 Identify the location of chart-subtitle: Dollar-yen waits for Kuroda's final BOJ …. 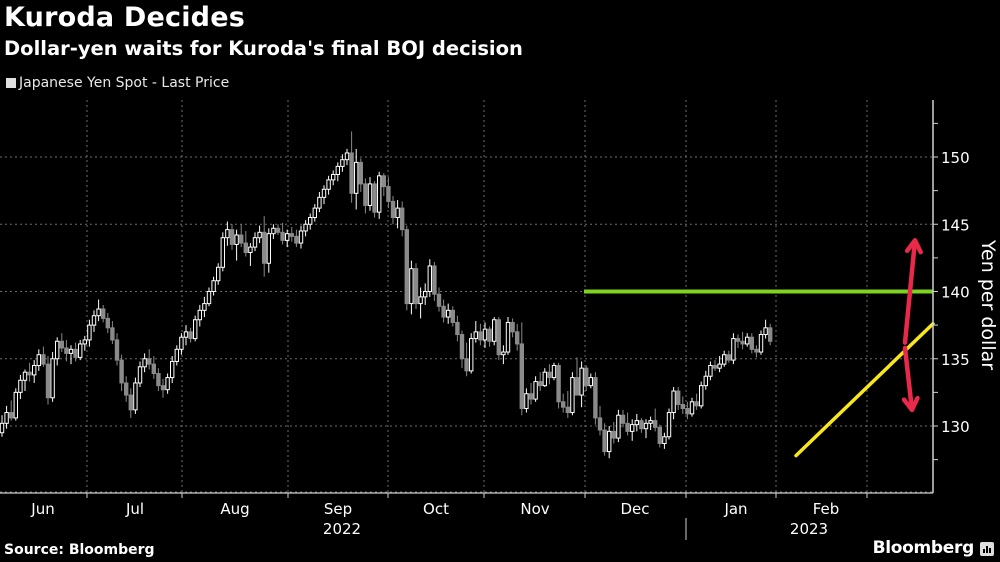
(263, 48).